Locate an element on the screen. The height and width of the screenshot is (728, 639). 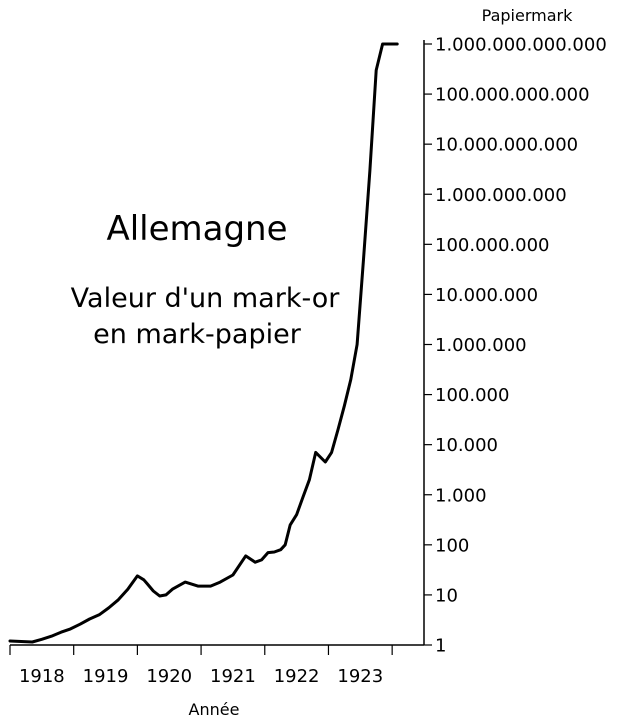
y-tick-label-1: 10 is located at coordinates (446, 595).